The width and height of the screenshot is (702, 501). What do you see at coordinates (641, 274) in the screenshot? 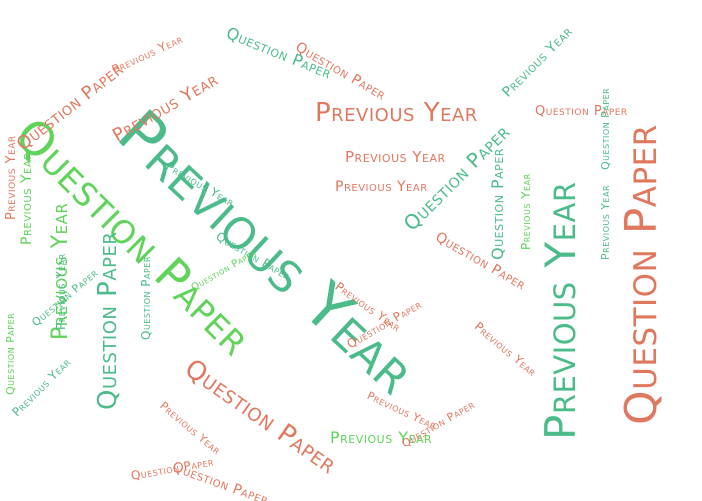
I see `word-5: Question Paper` at bounding box center [641, 274].